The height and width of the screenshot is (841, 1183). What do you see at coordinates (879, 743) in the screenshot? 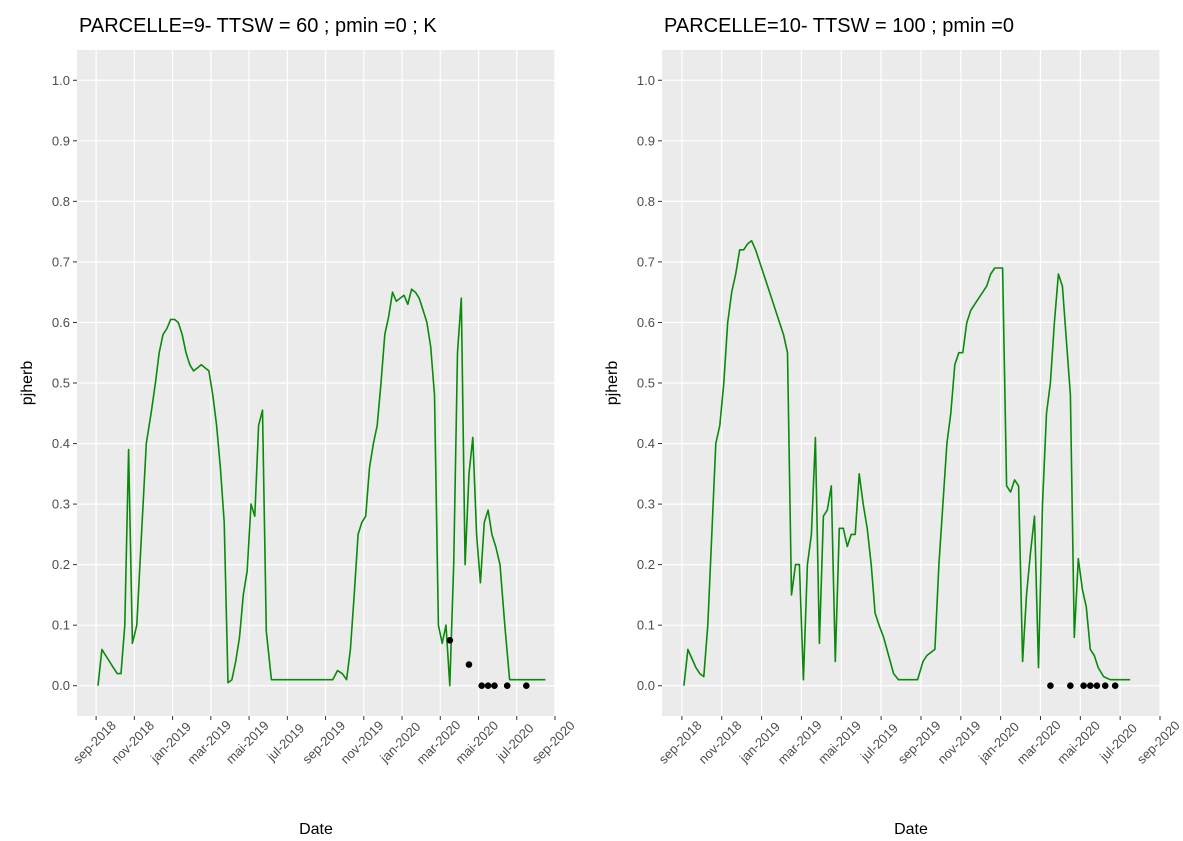
I see `x-tick-label: jul-2019` at bounding box center [879, 743].